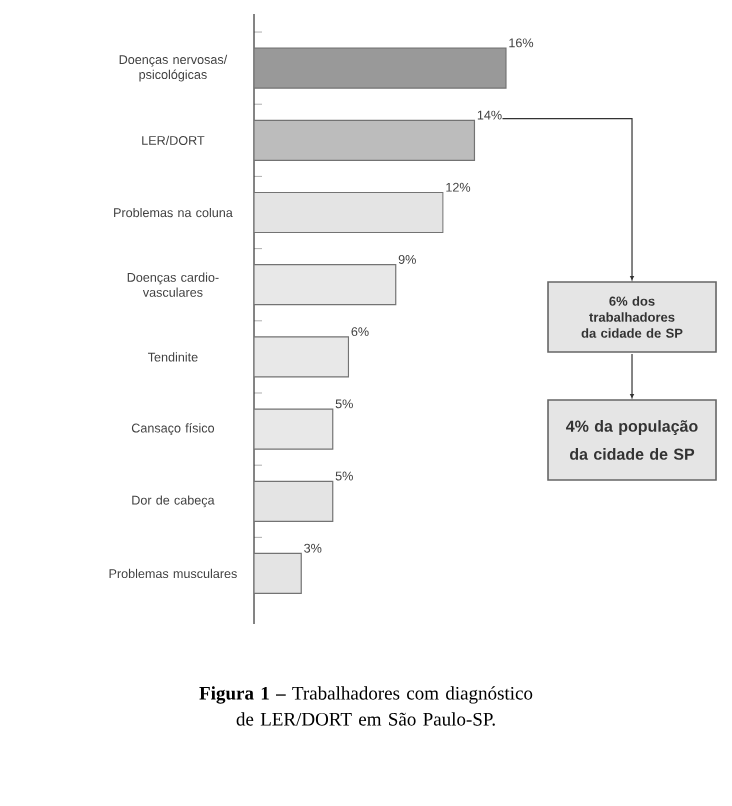 This screenshot has height=806, width=732. What do you see at coordinates (366, 706) in the screenshot?
I see `text: Figura 1 – Trabalhadores com diagnóstico de LER/DORT em São Paulo-SP.` at bounding box center [366, 706].